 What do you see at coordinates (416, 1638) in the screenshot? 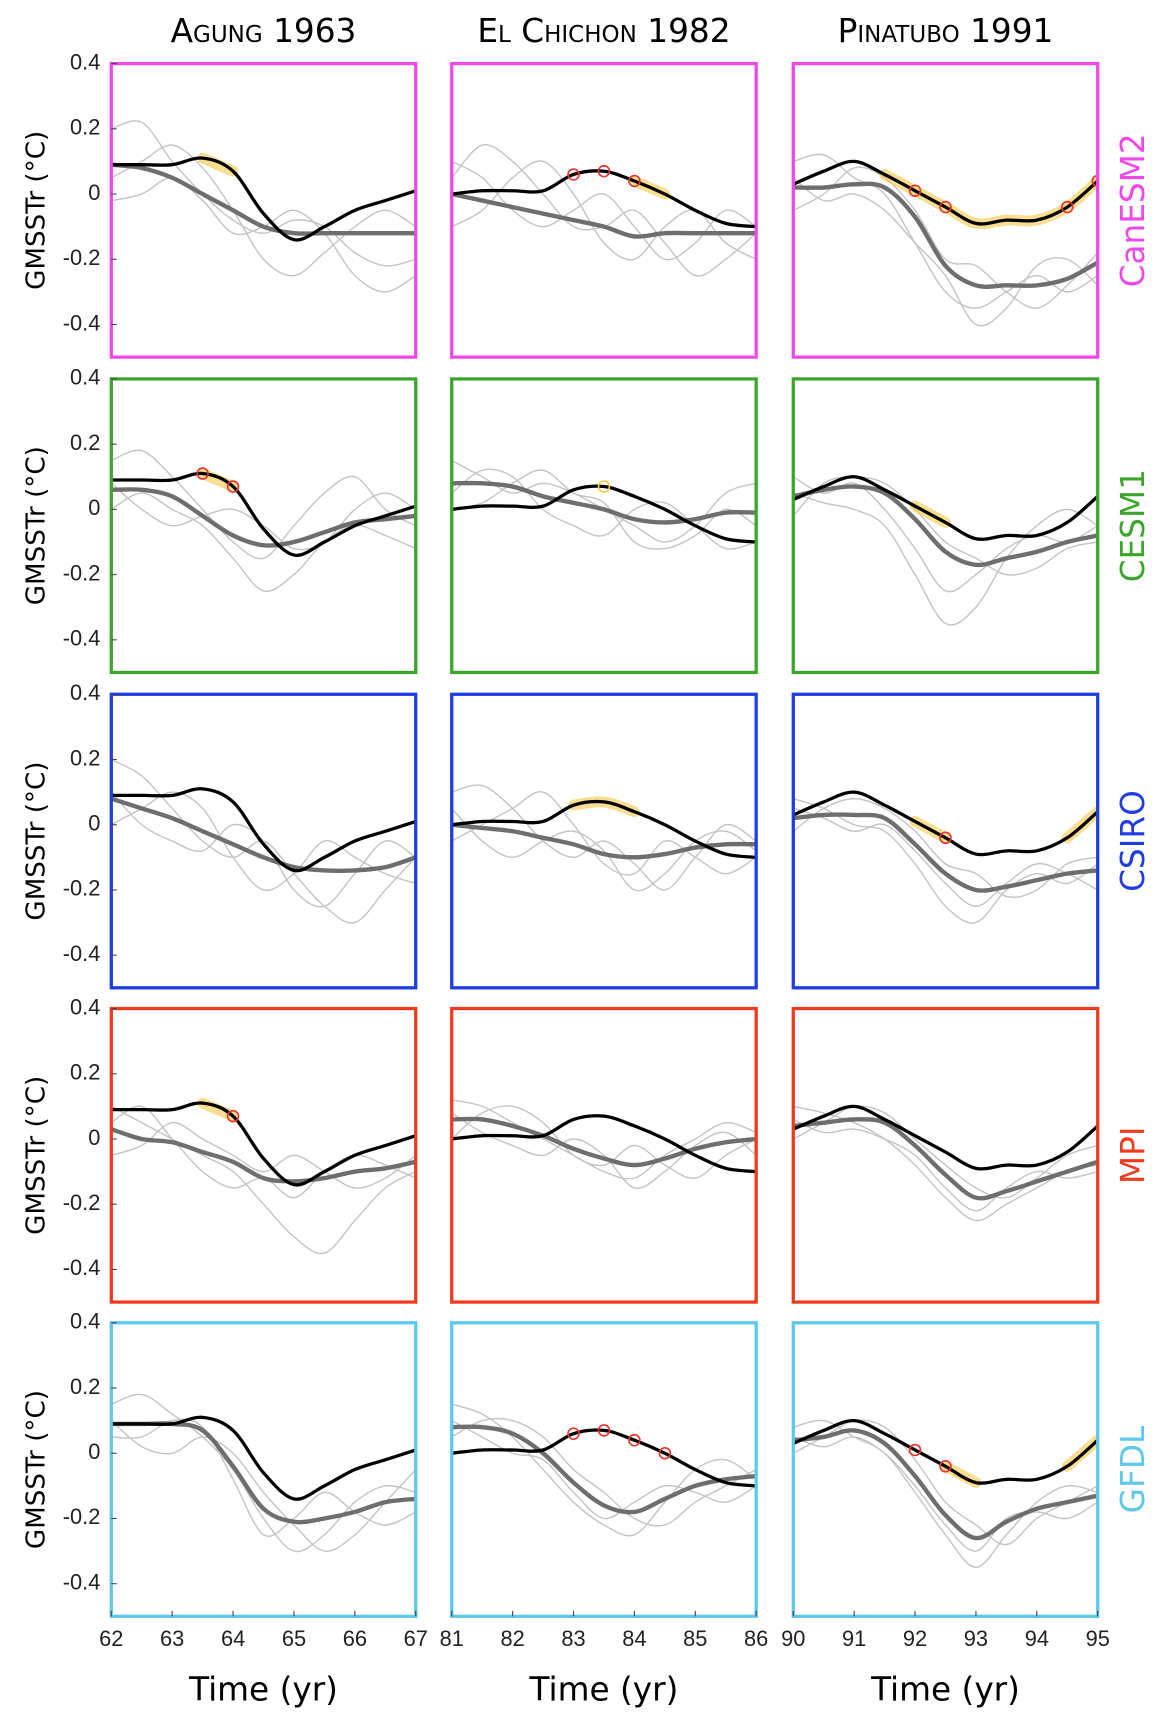
I see `x-tick-label: 67` at bounding box center [416, 1638].